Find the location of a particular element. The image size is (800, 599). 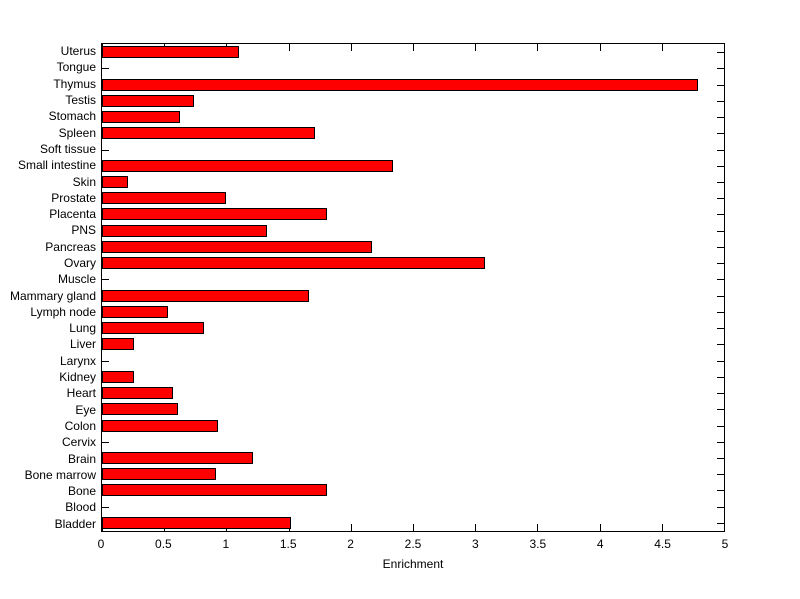

y-axis-label-lymph-node: Lymph node is located at coordinates (63, 311).